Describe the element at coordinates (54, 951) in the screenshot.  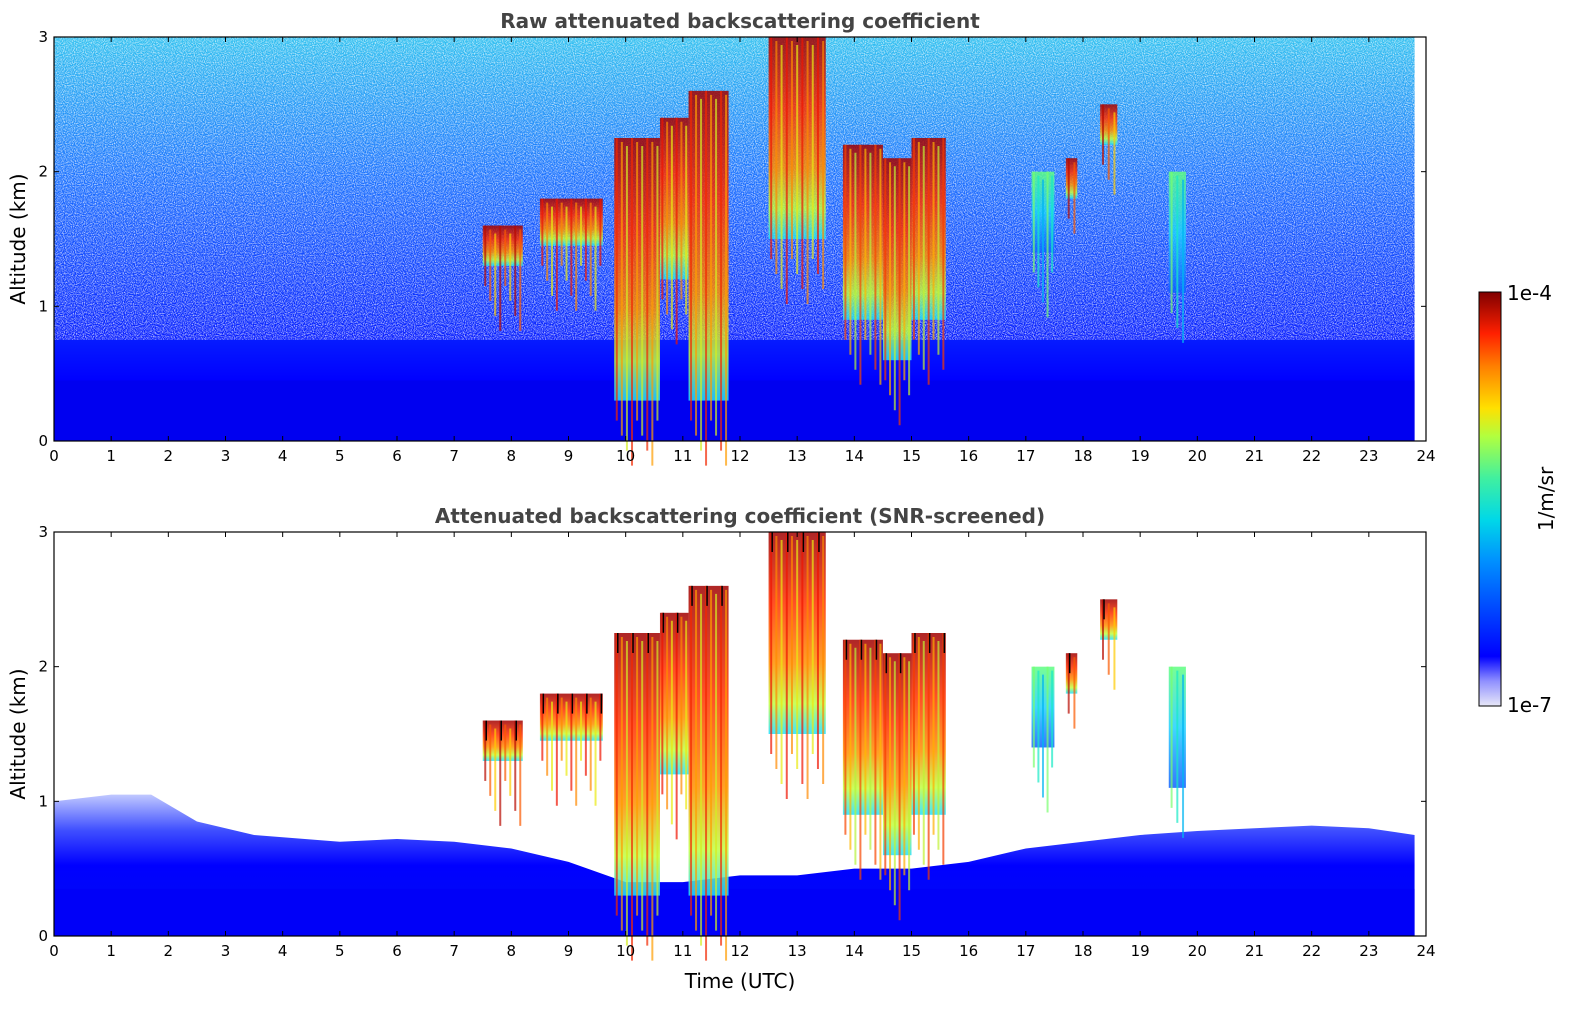
I see `screened-x-tick-label: 0` at that location.